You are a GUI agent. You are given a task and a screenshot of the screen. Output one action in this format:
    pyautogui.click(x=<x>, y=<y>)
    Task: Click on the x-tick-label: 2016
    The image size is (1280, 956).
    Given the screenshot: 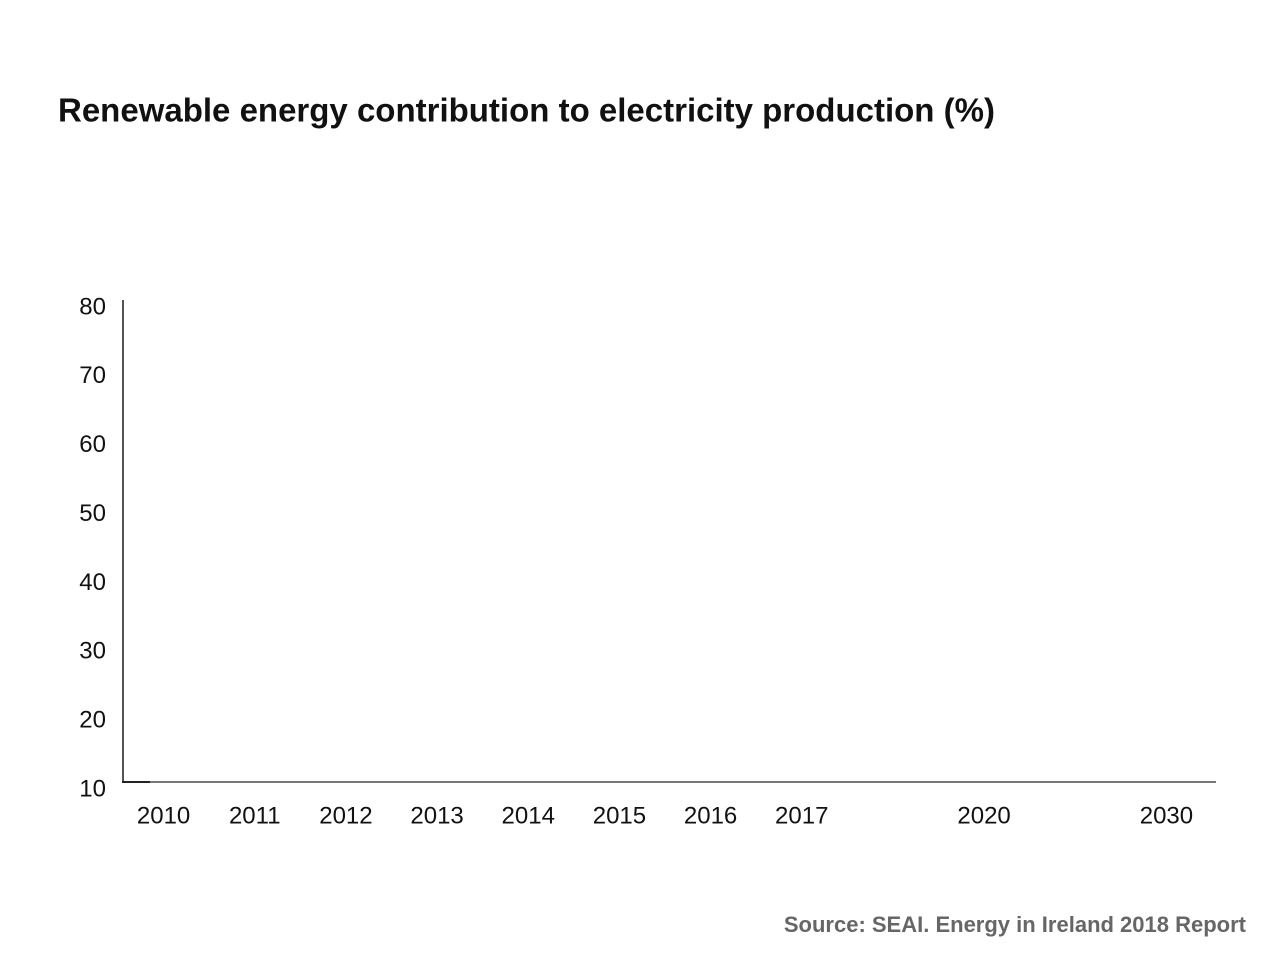 What is the action you would take?
    pyautogui.click(x=710, y=815)
    